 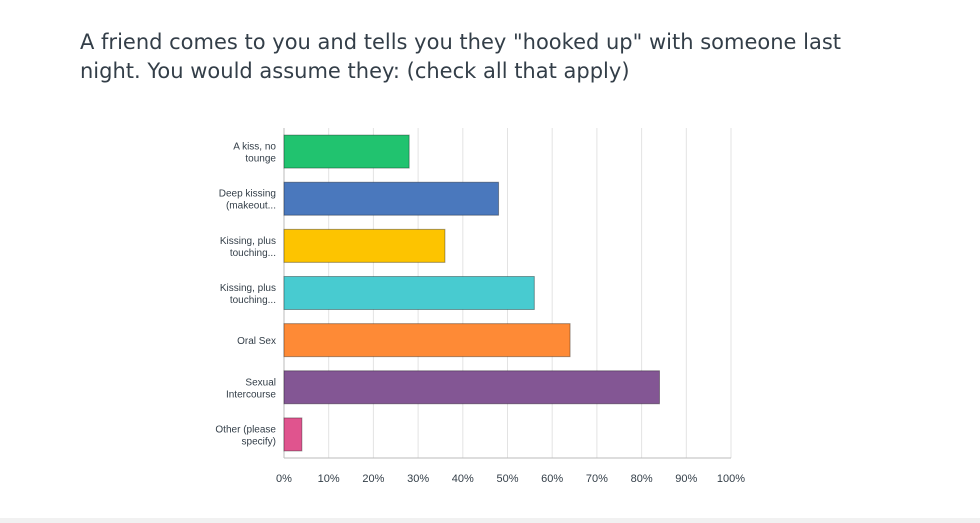 What do you see at coordinates (254, 147) in the screenshot?
I see `category-label-line: A kiss, no` at bounding box center [254, 147].